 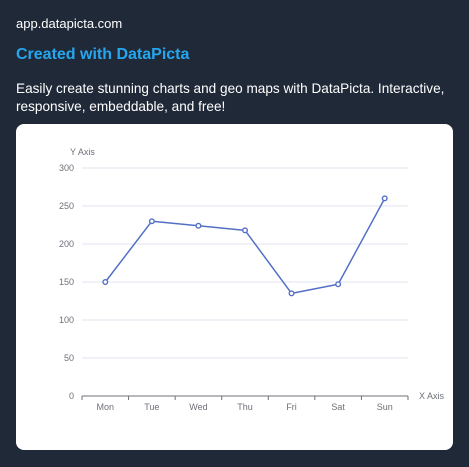 I want to click on series-lines, so click(x=245, y=246).